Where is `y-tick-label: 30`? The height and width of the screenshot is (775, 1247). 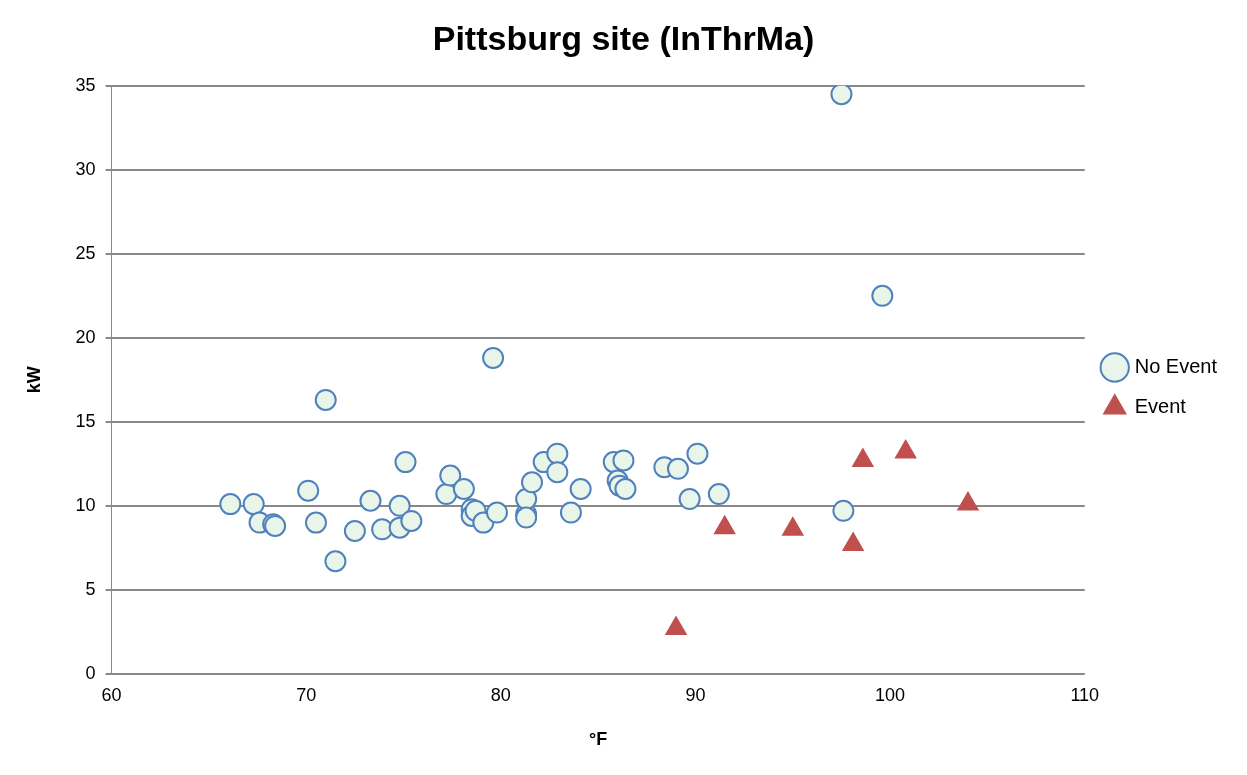 y-tick-label: 30 is located at coordinates (85, 168).